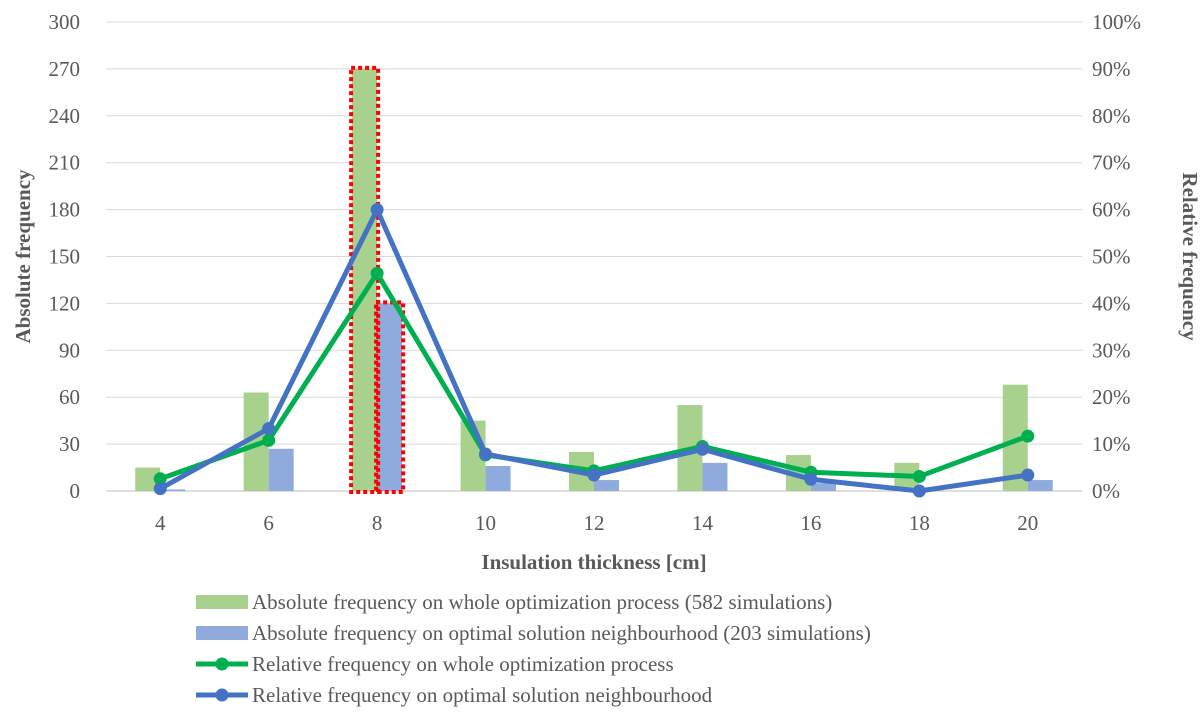  I want to click on y2-tick-label: 40%, so click(1111, 303).